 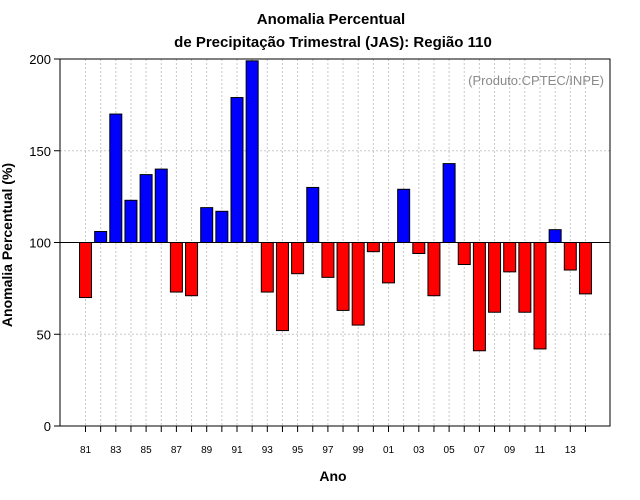 I want to click on x-tick-label: 03, so click(x=419, y=450).